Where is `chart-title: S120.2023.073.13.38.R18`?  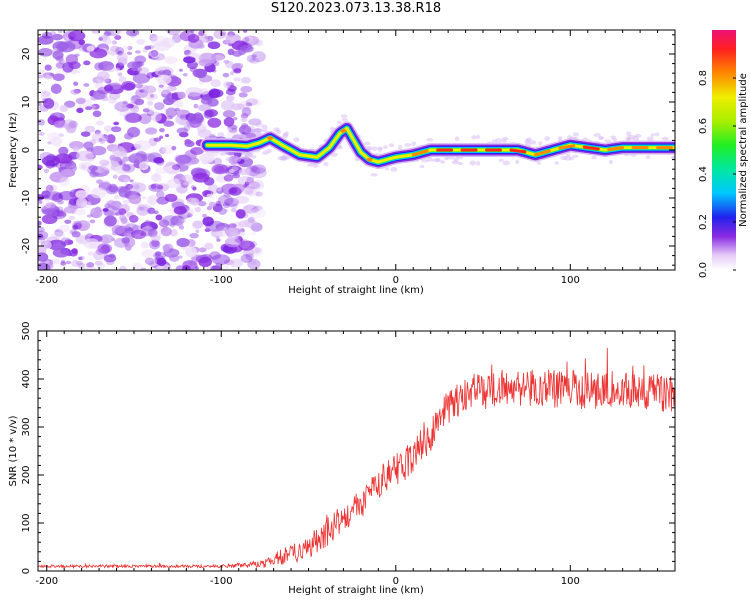
chart-title: S120.2023.073.13.38.R18 is located at coordinates (356, 8).